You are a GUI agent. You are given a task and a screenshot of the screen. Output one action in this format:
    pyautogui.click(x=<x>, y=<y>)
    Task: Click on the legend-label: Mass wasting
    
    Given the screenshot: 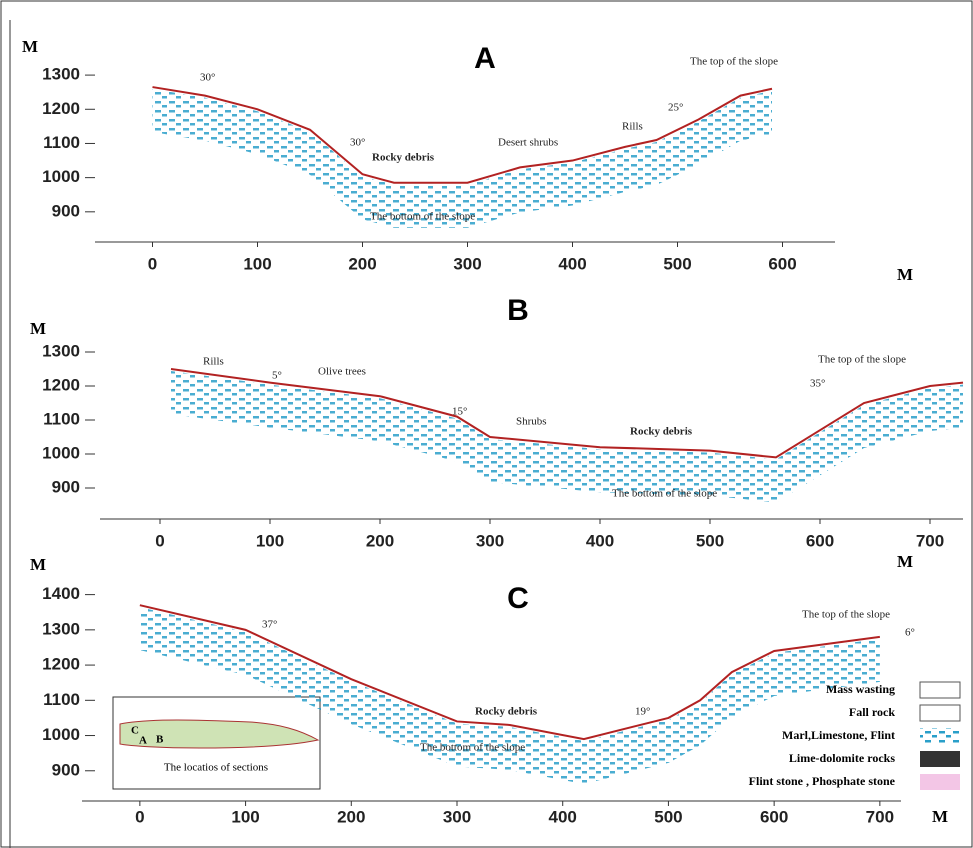 What is the action you would take?
    pyautogui.click(x=860, y=689)
    